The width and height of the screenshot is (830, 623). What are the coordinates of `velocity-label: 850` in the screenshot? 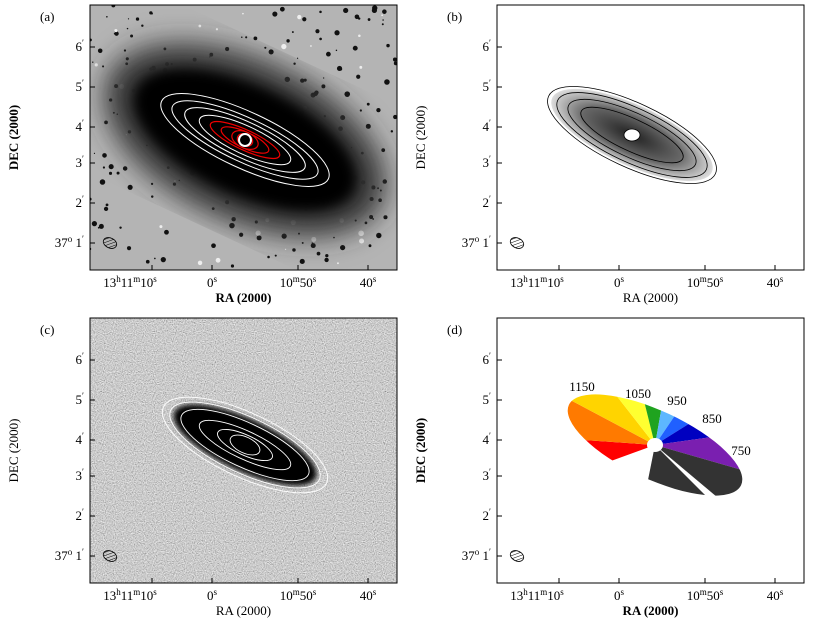 It's located at (712, 418).